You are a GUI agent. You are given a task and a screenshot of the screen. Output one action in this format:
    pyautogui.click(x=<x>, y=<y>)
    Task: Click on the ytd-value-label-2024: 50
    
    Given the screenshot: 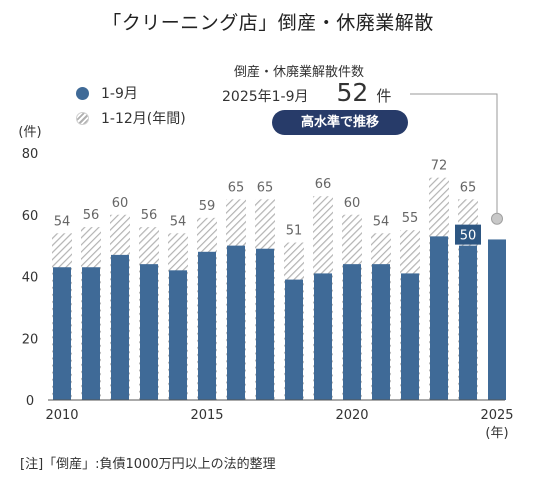 What is the action you would take?
    pyautogui.click(x=468, y=236)
    